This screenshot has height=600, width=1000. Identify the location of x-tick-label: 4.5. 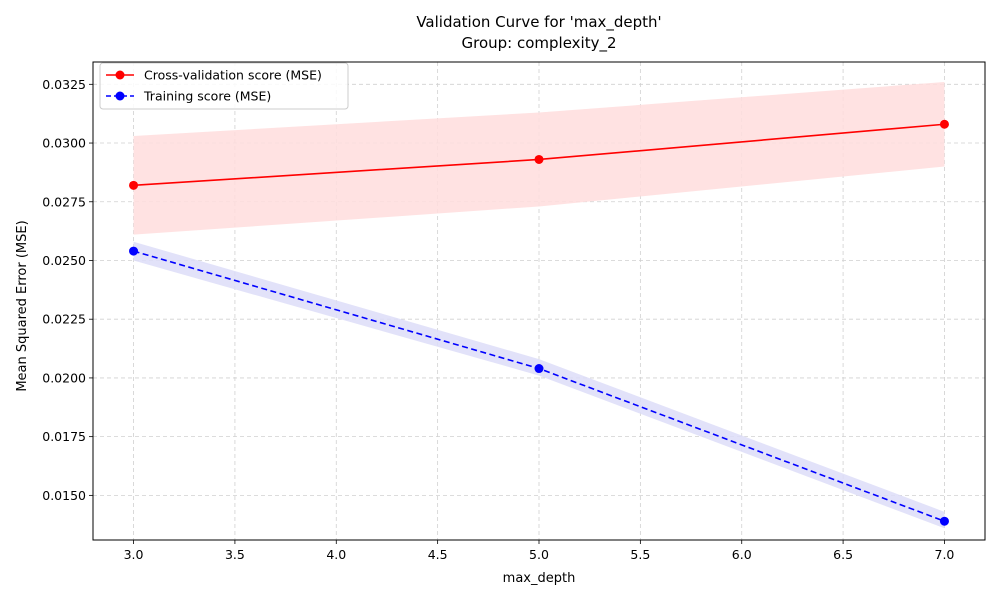
(438, 554).